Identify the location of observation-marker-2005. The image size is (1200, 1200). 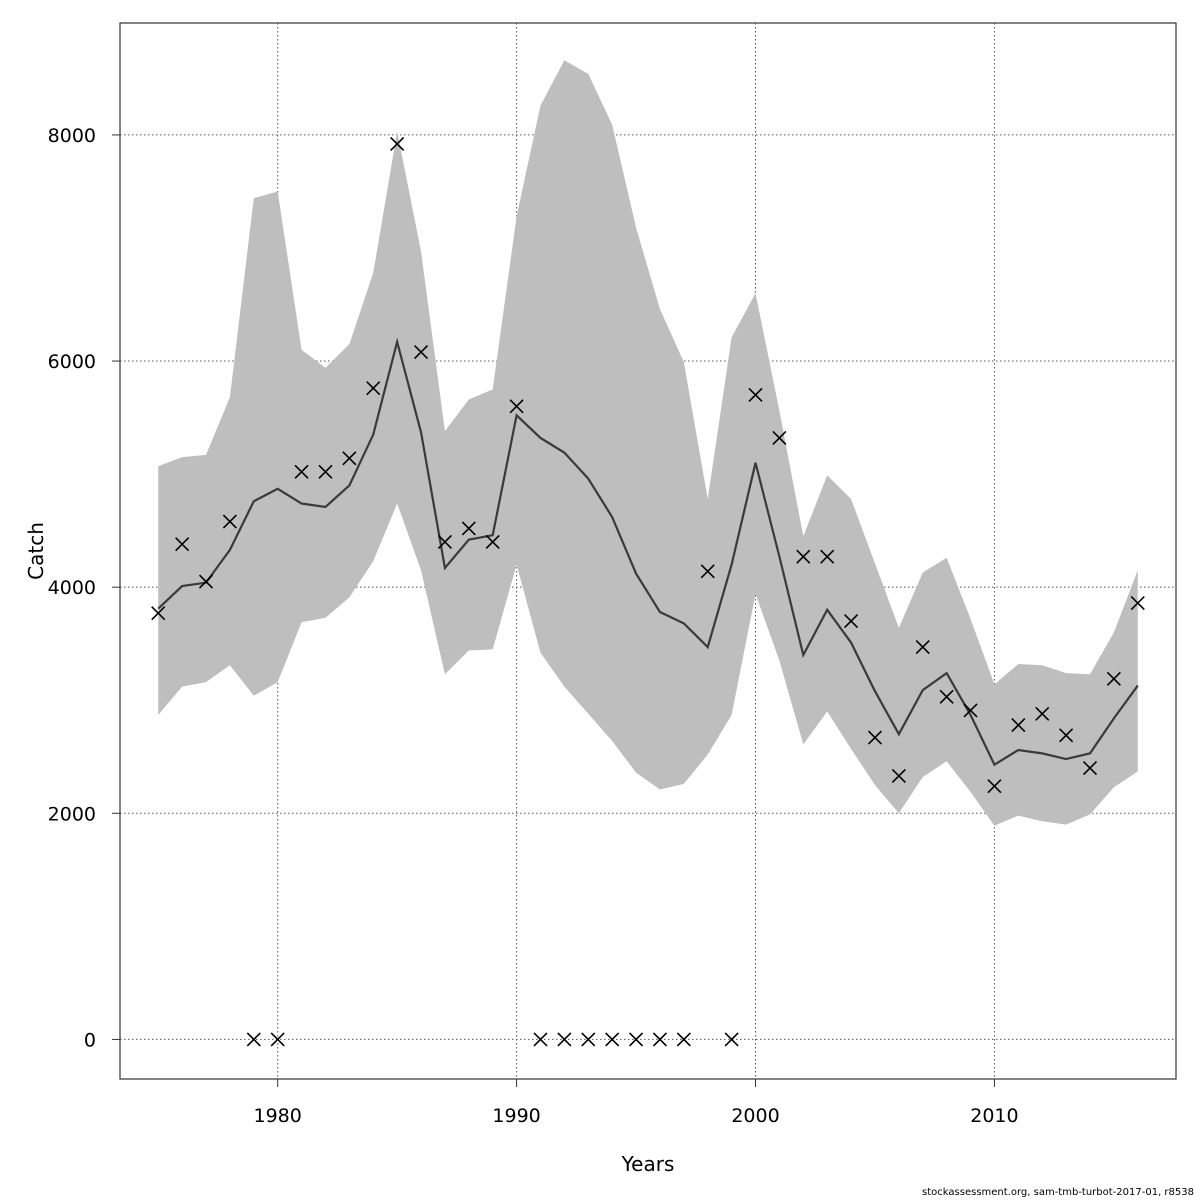
(875, 737).